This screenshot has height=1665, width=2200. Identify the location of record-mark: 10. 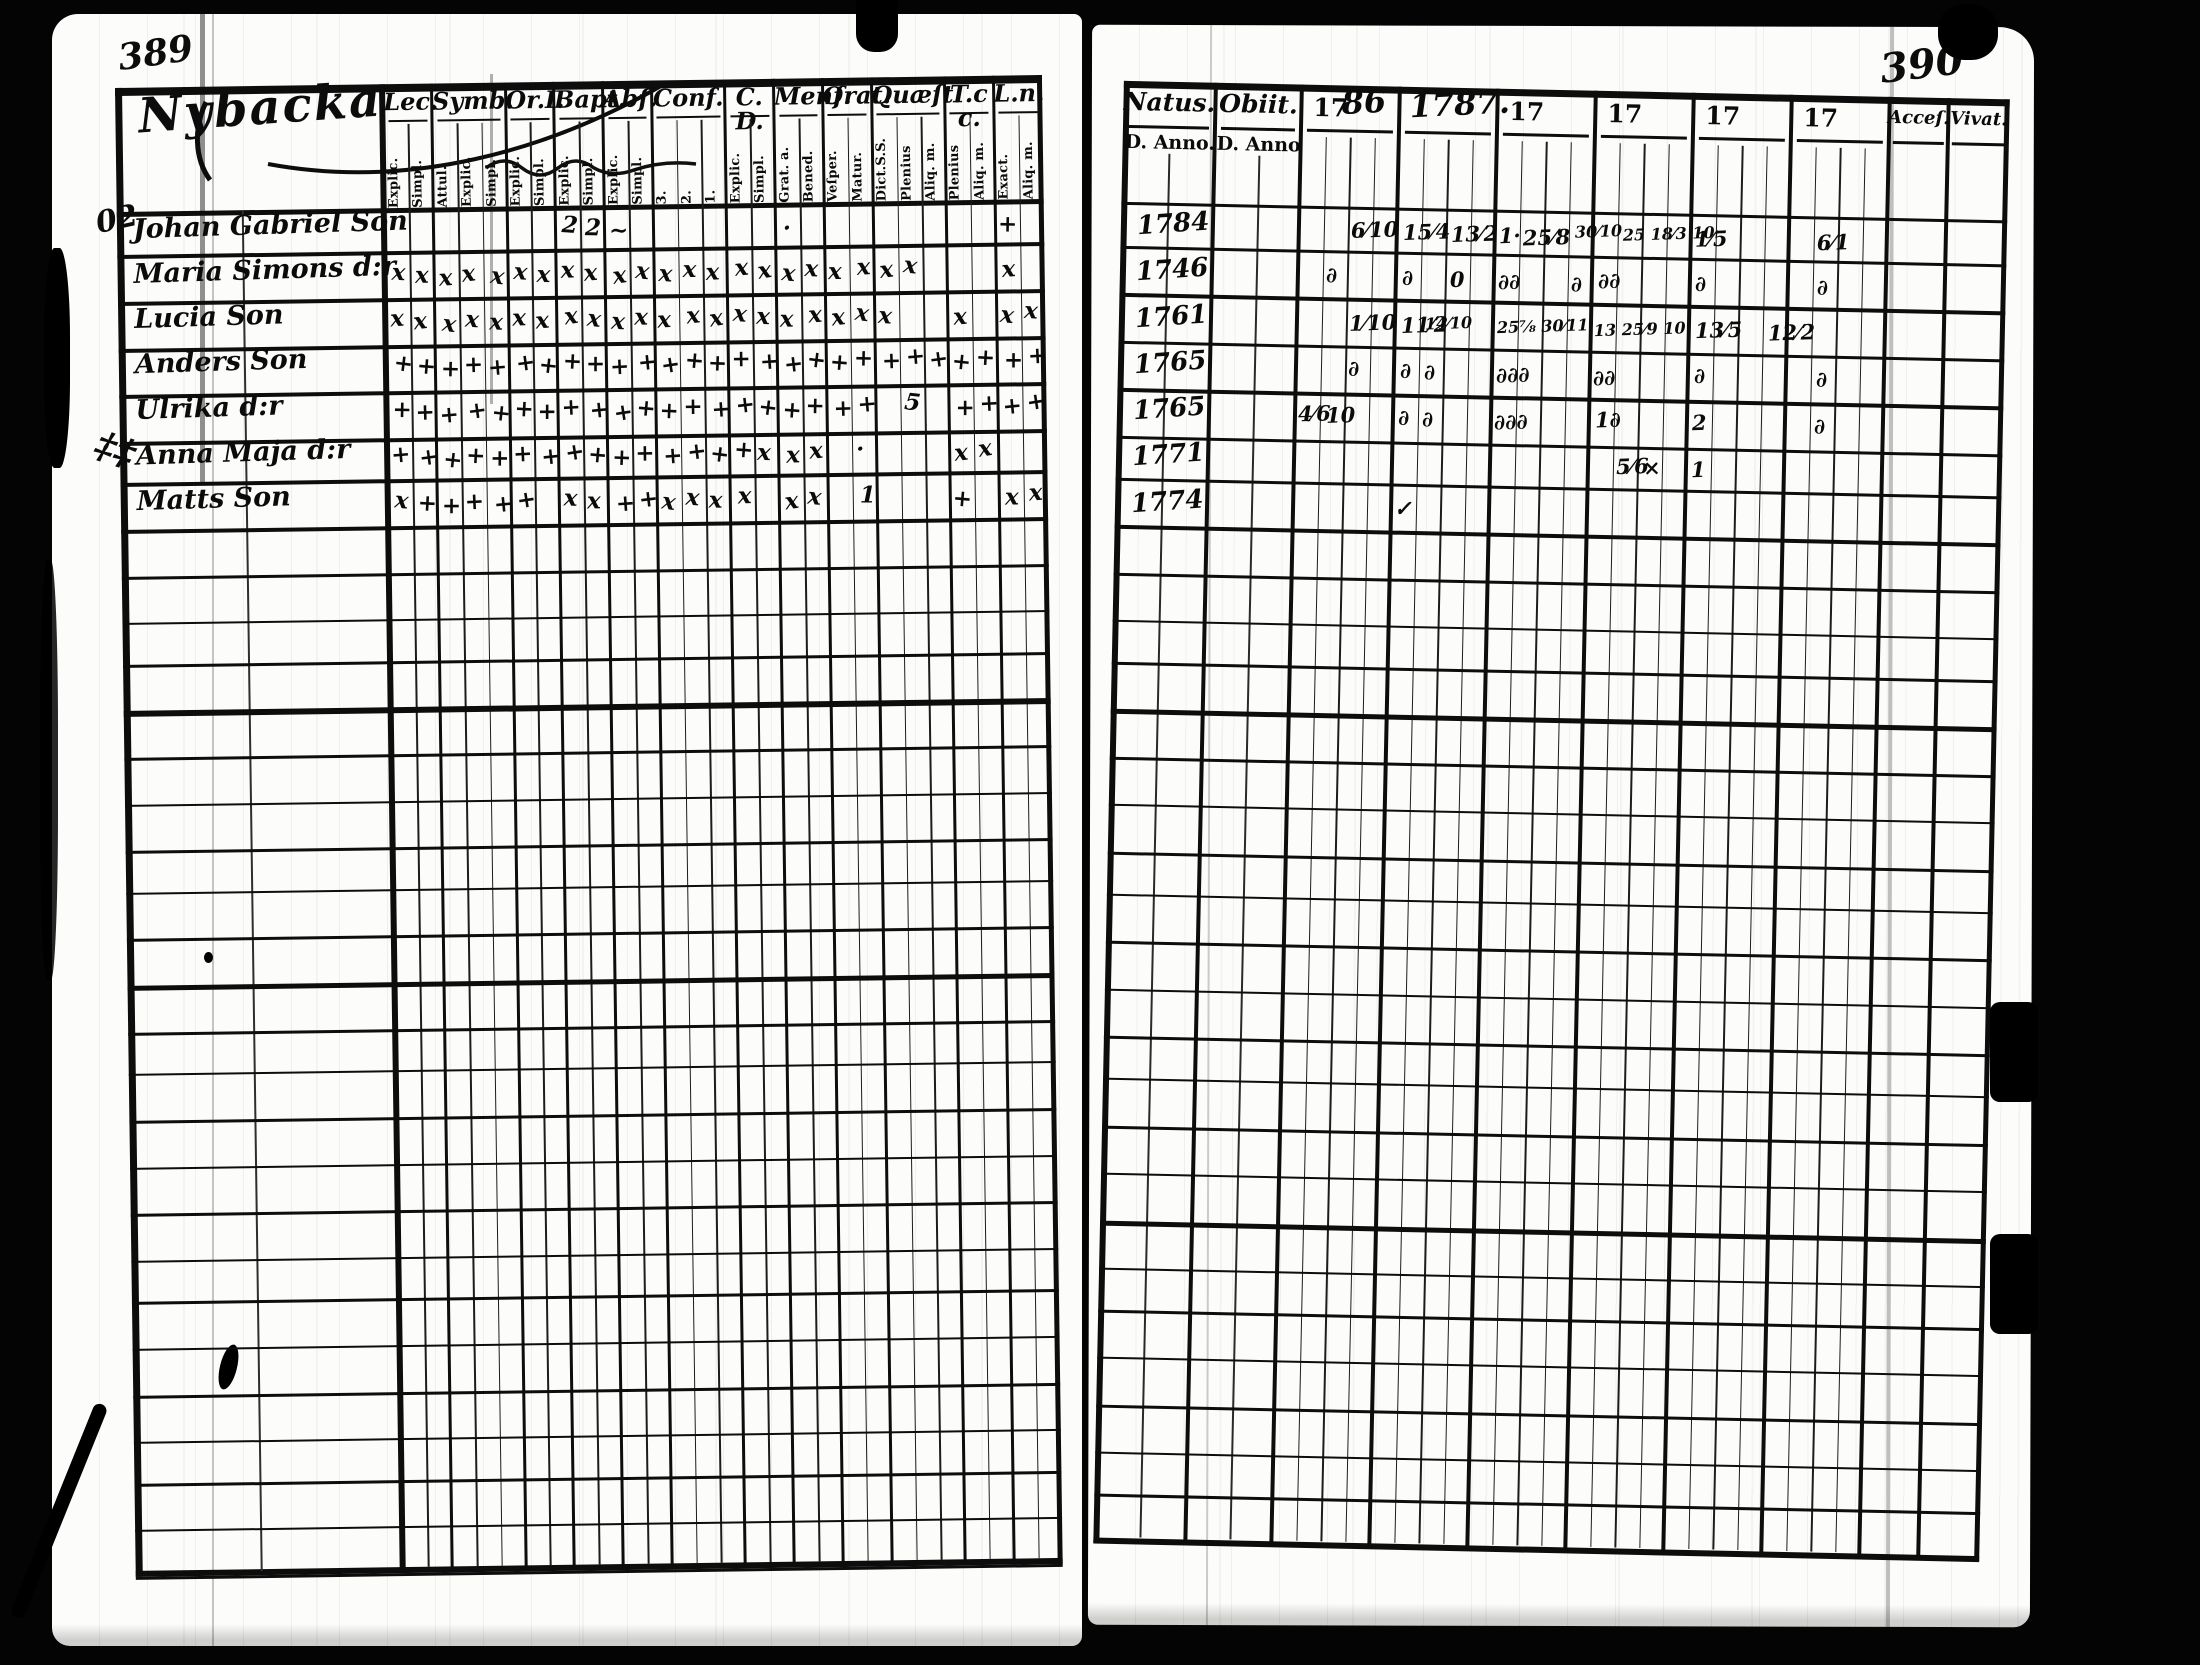
(1340, 415).